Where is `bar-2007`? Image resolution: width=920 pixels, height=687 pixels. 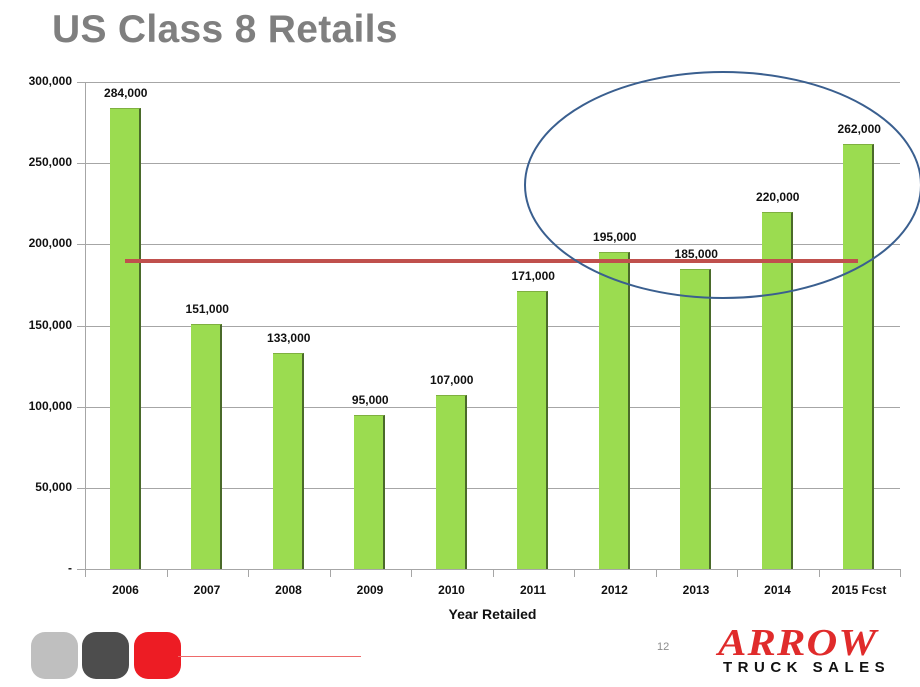 bar-2007 is located at coordinates (207, 446).